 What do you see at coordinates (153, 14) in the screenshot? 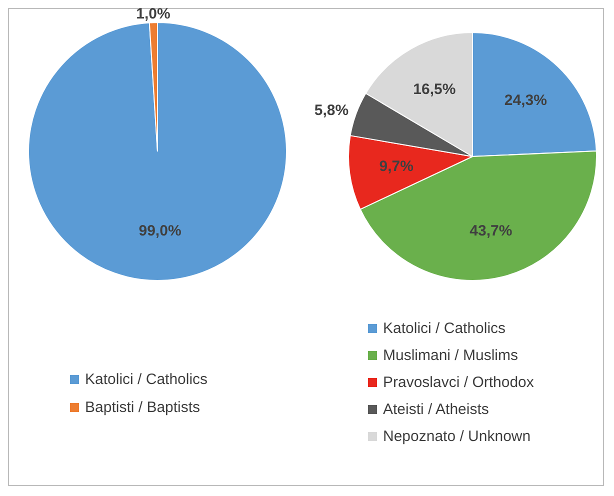
I see `data-label: 1,0%` at bounding box center [153, 14].